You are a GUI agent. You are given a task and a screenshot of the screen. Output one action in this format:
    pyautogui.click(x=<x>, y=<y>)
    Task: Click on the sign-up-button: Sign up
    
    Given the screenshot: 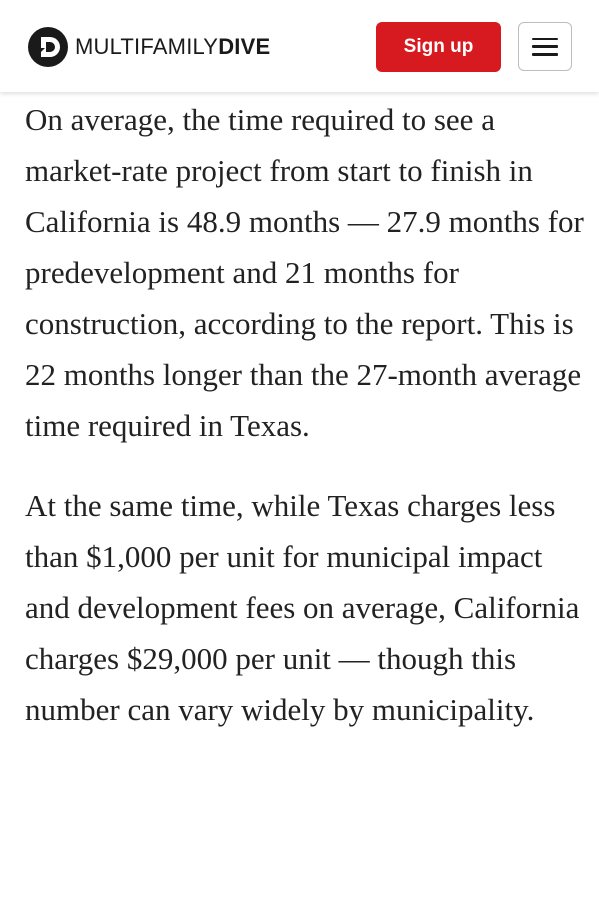 What is the action you would take?
    pyautogui.click(x=438, y=47)
    